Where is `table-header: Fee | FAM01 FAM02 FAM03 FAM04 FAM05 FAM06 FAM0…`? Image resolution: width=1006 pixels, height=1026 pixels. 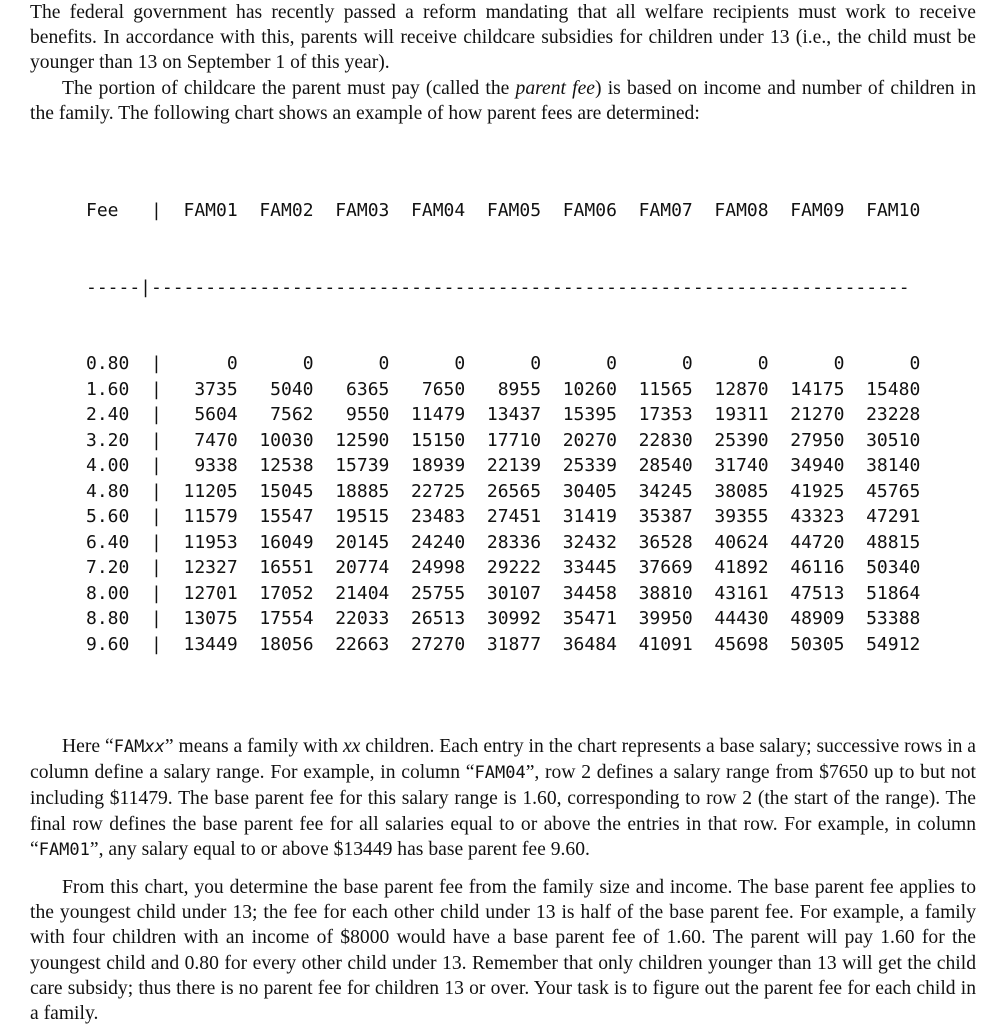
table-header: Fee | FAM01 FAM02 FAM03 FAM04 FAM05 FAM06 FAM0… is located at coordinates (531, 211).